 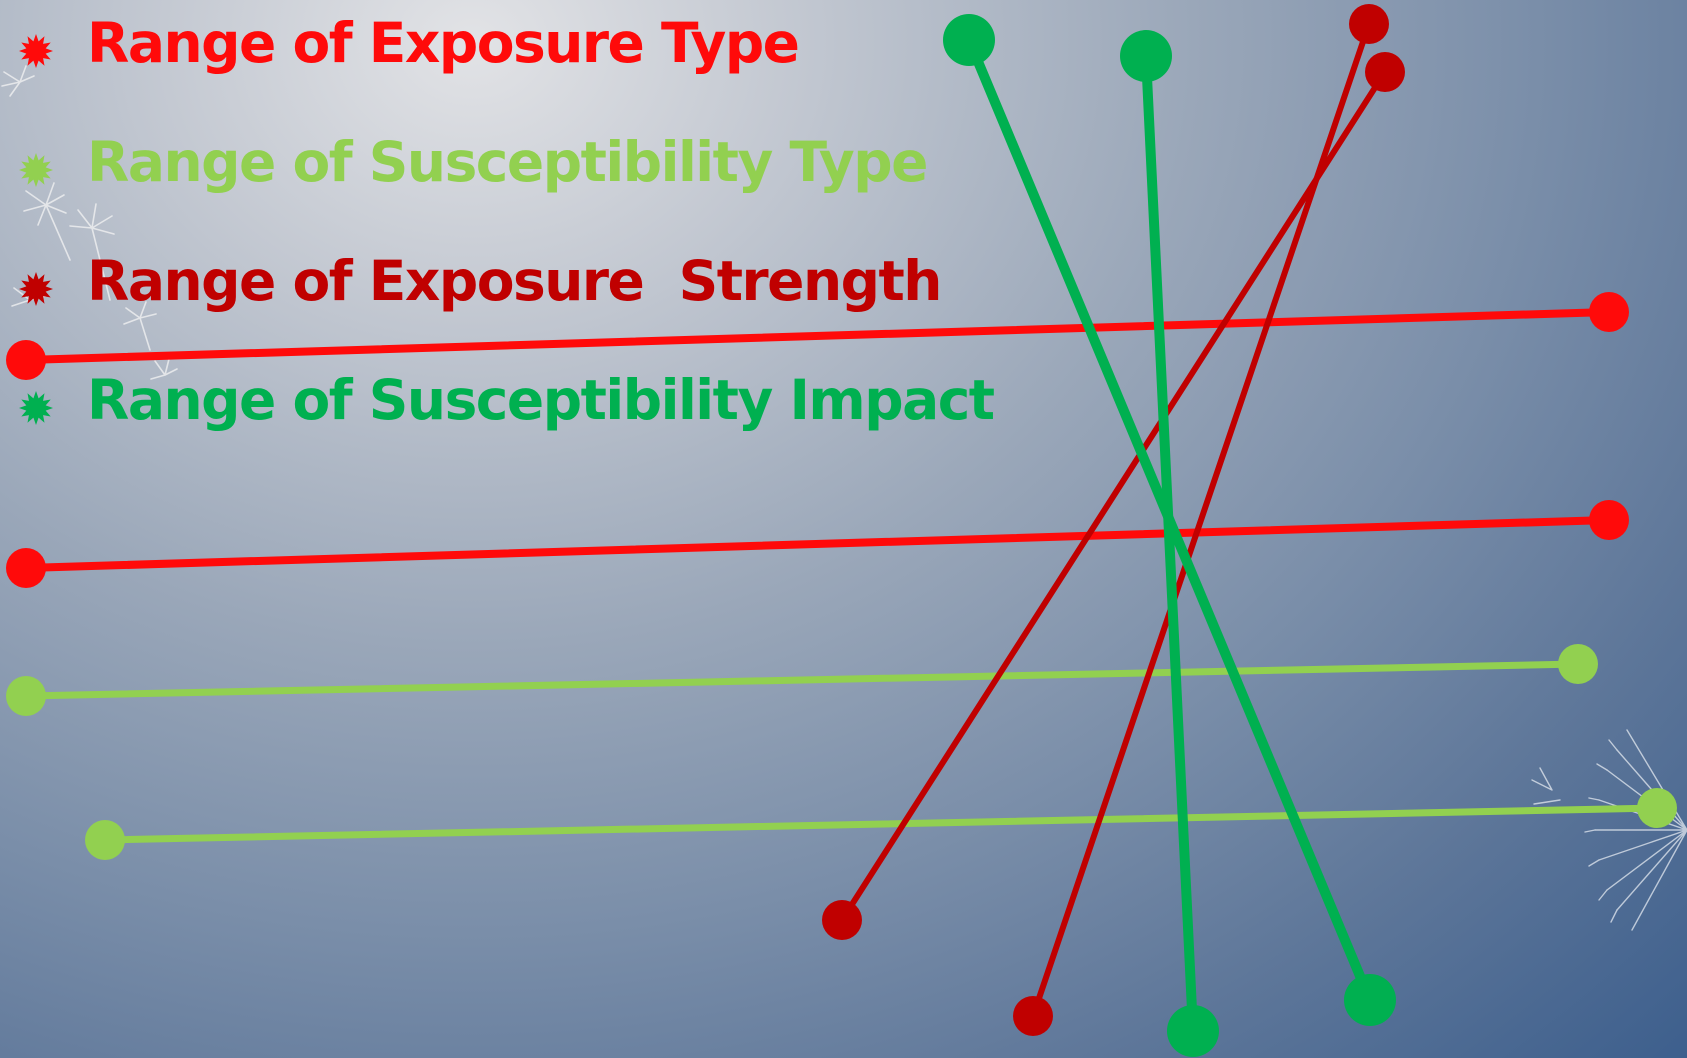 What do you see at coordinates (541, 400) in the screenshot?
I see `bullet-label-susceptibility-impact: Range of Susceptibility Impact` at bounding box center [541, 400].